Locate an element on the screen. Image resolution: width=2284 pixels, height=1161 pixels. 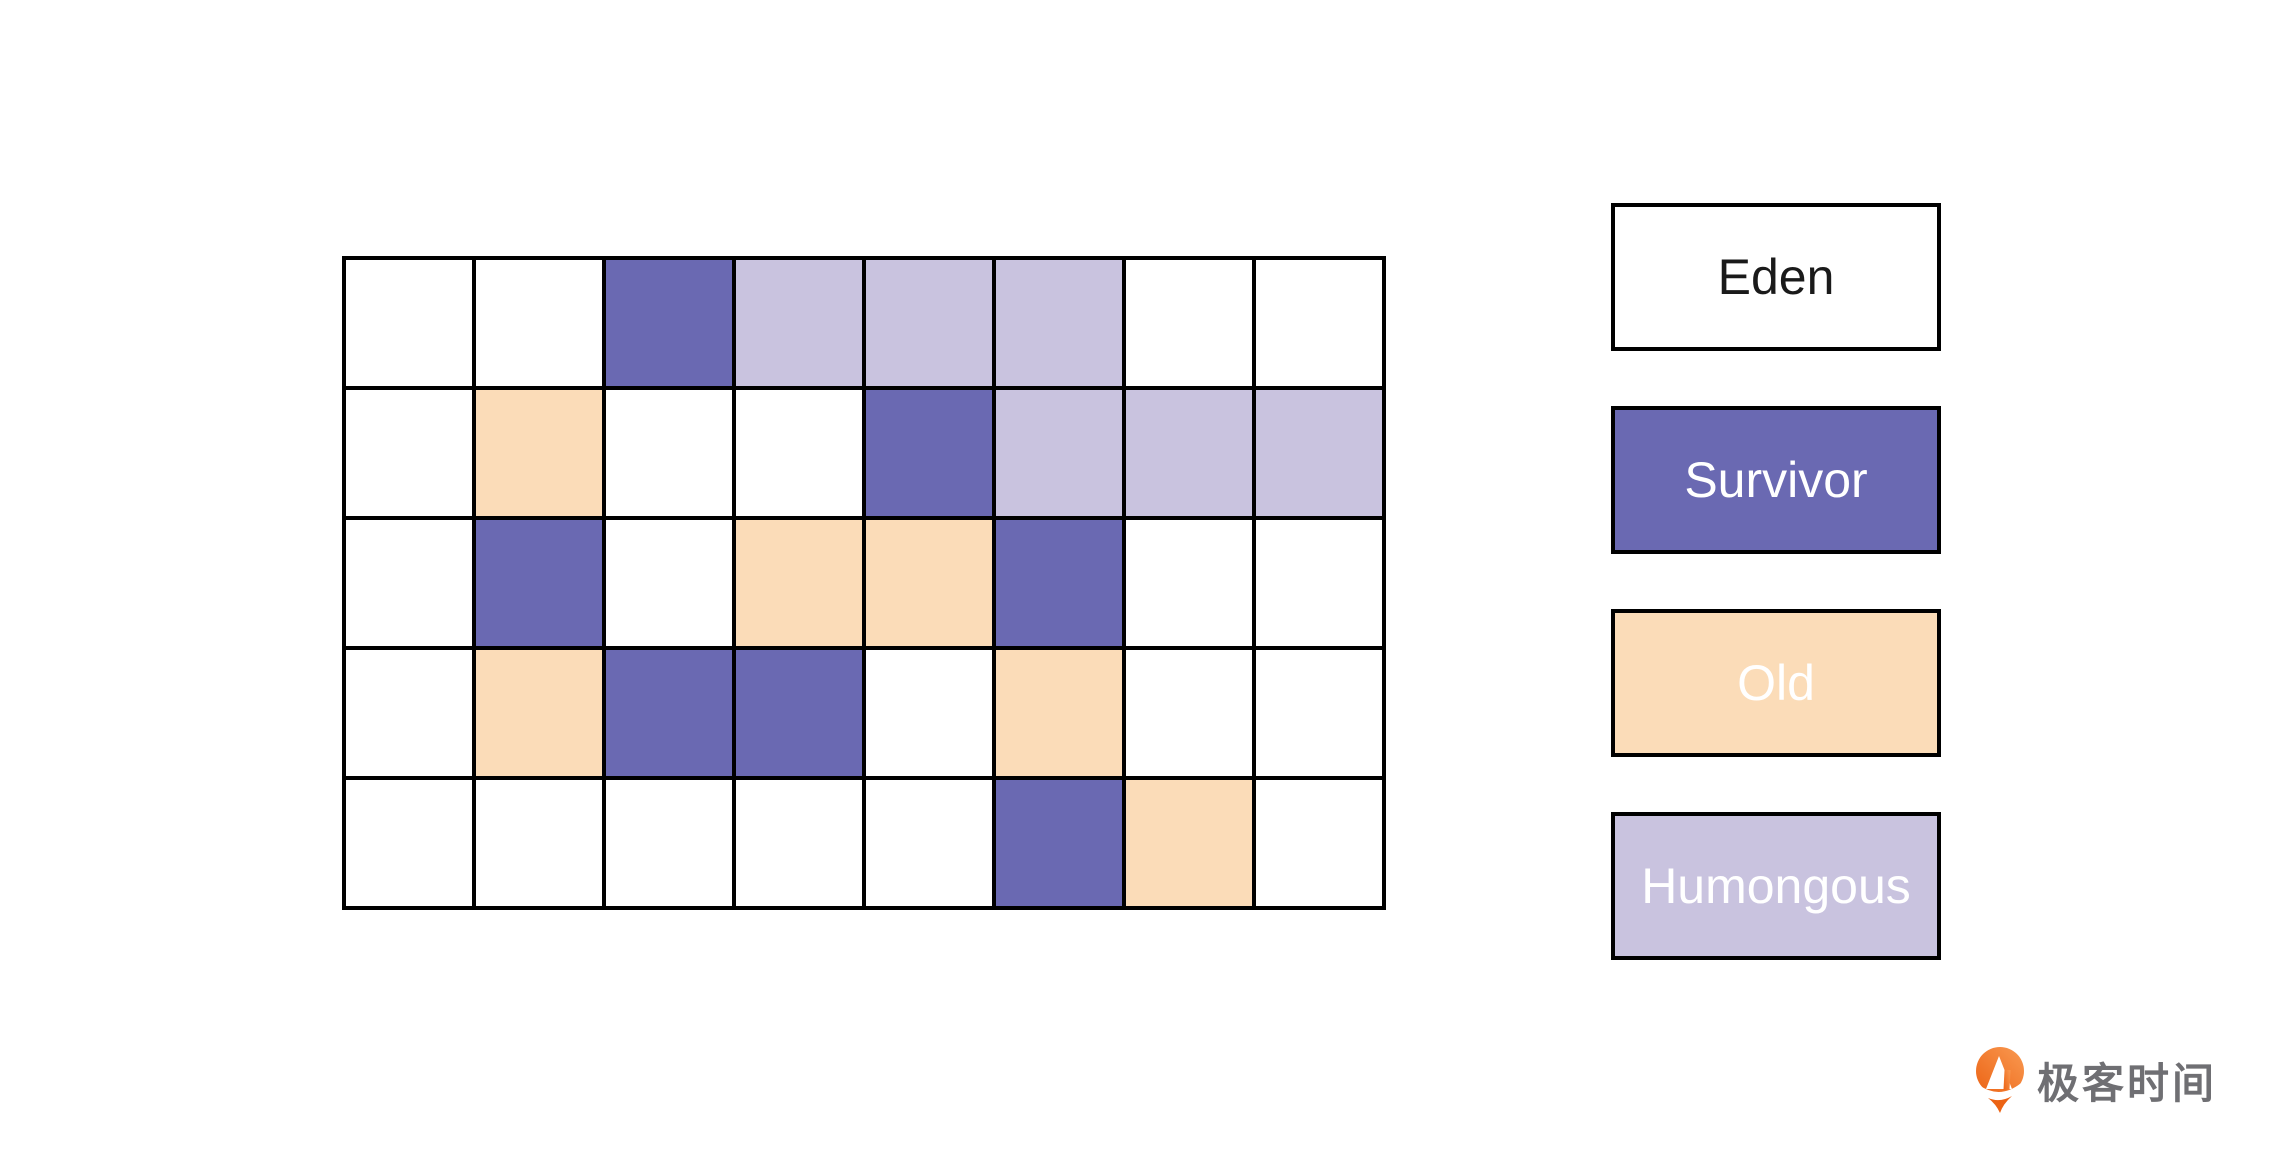
legend-box-old: Old is located at coordinates (1776, 683).